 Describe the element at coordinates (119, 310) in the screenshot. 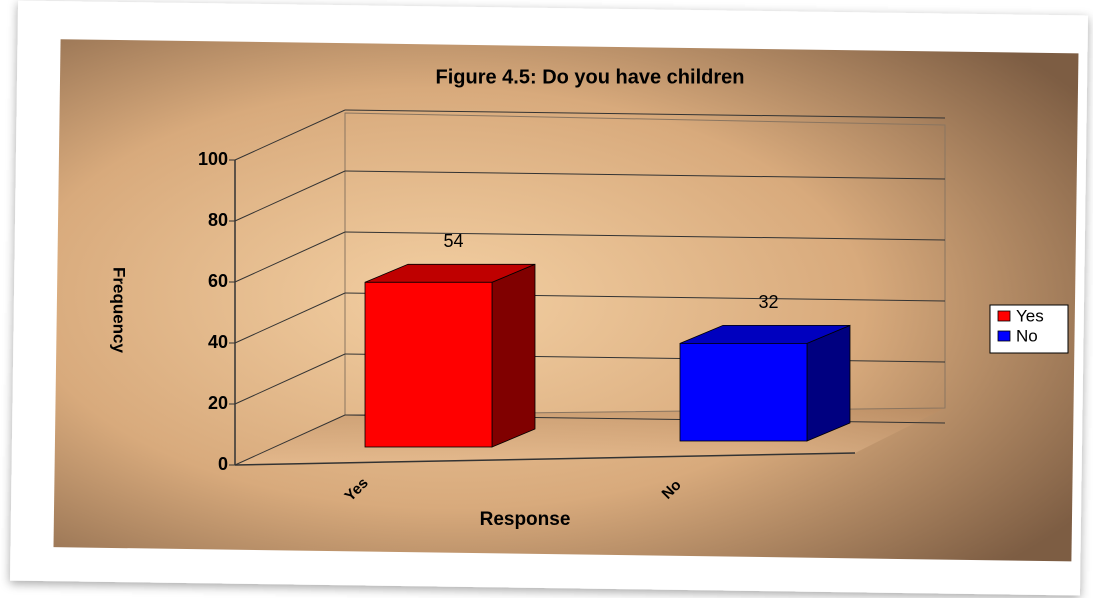

I see `y-axis-label: Frequency` at that location.